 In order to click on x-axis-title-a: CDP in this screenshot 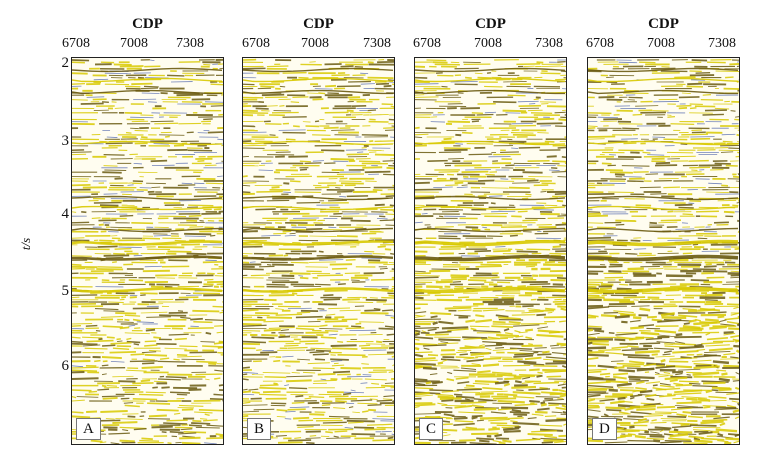, I will do `click(147, 24)`.